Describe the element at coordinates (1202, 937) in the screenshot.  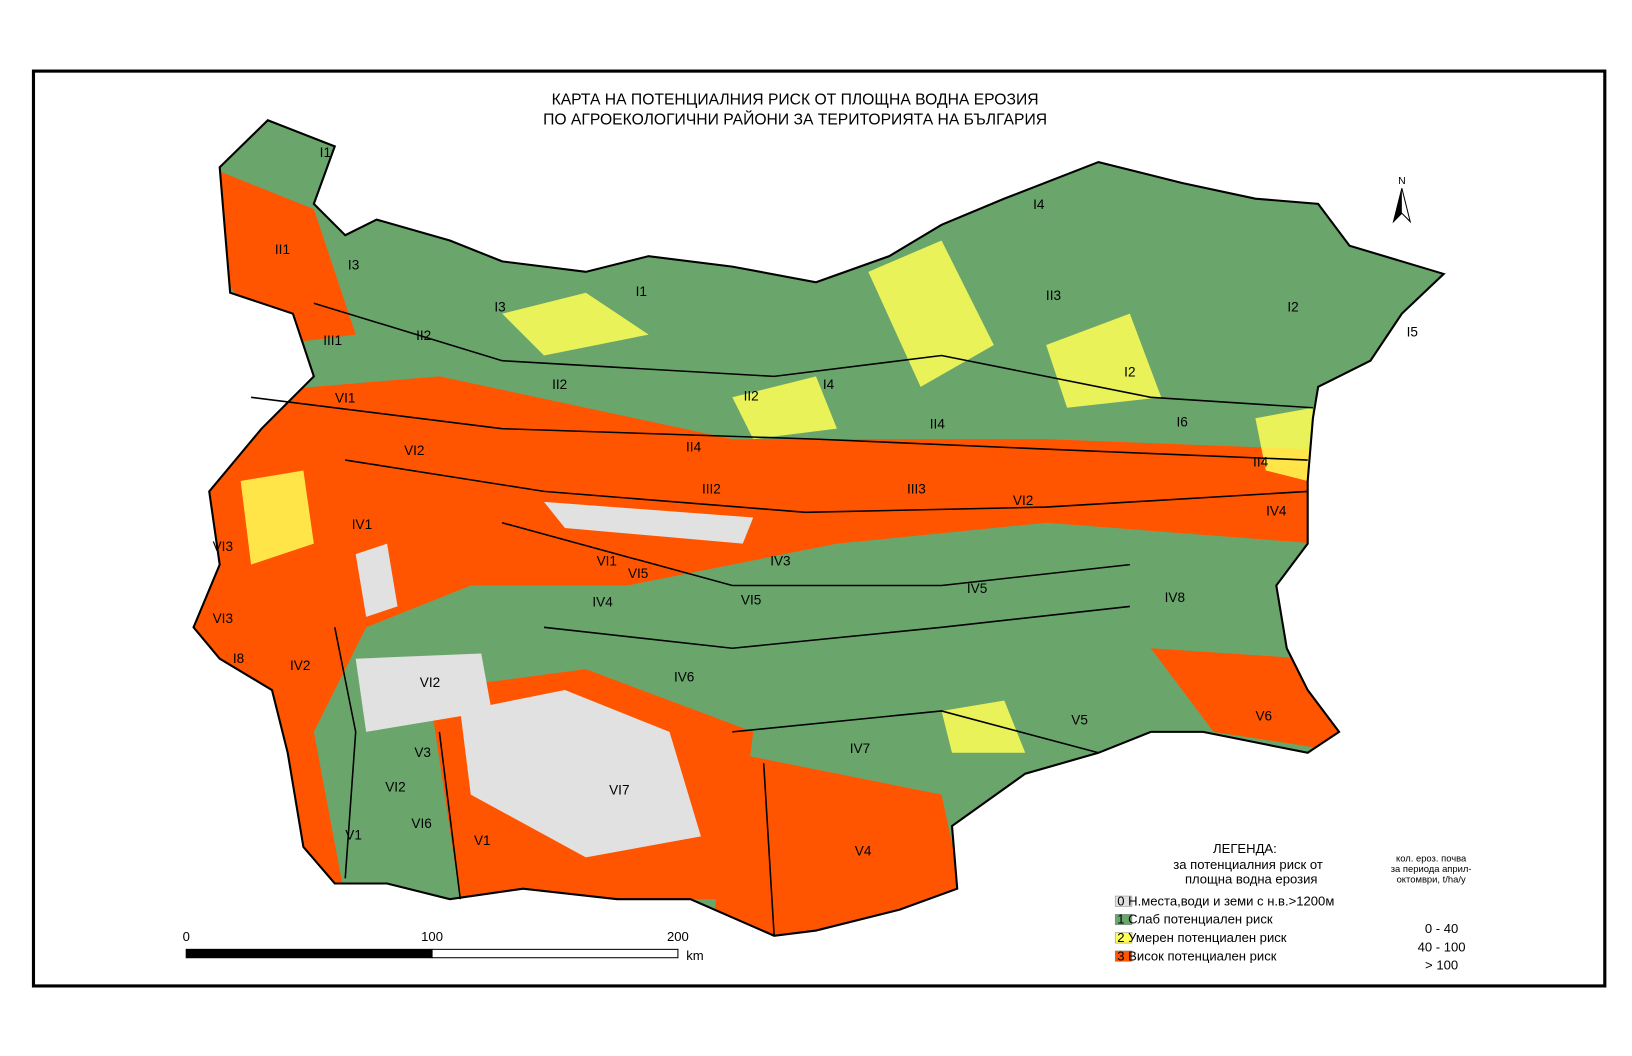
I see `legend-label: 2 Умерен потенциален риск` at that location.